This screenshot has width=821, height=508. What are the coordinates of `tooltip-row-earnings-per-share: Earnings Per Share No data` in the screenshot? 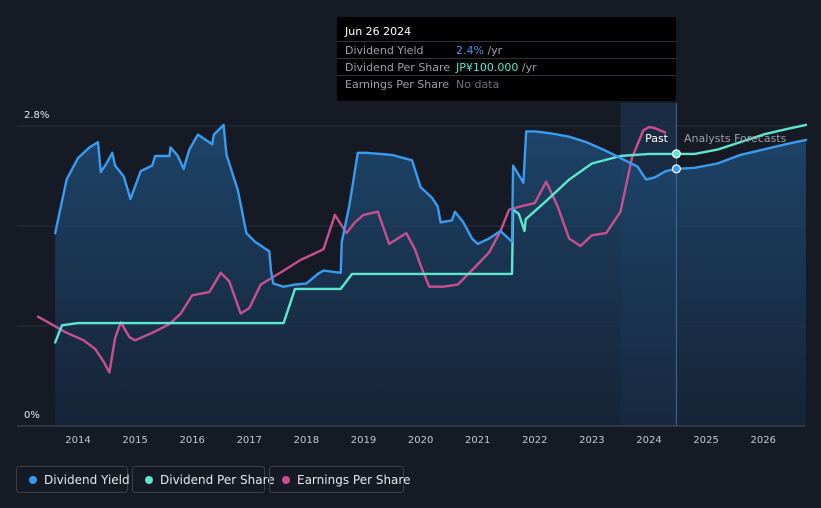 It's located at (506, 84).